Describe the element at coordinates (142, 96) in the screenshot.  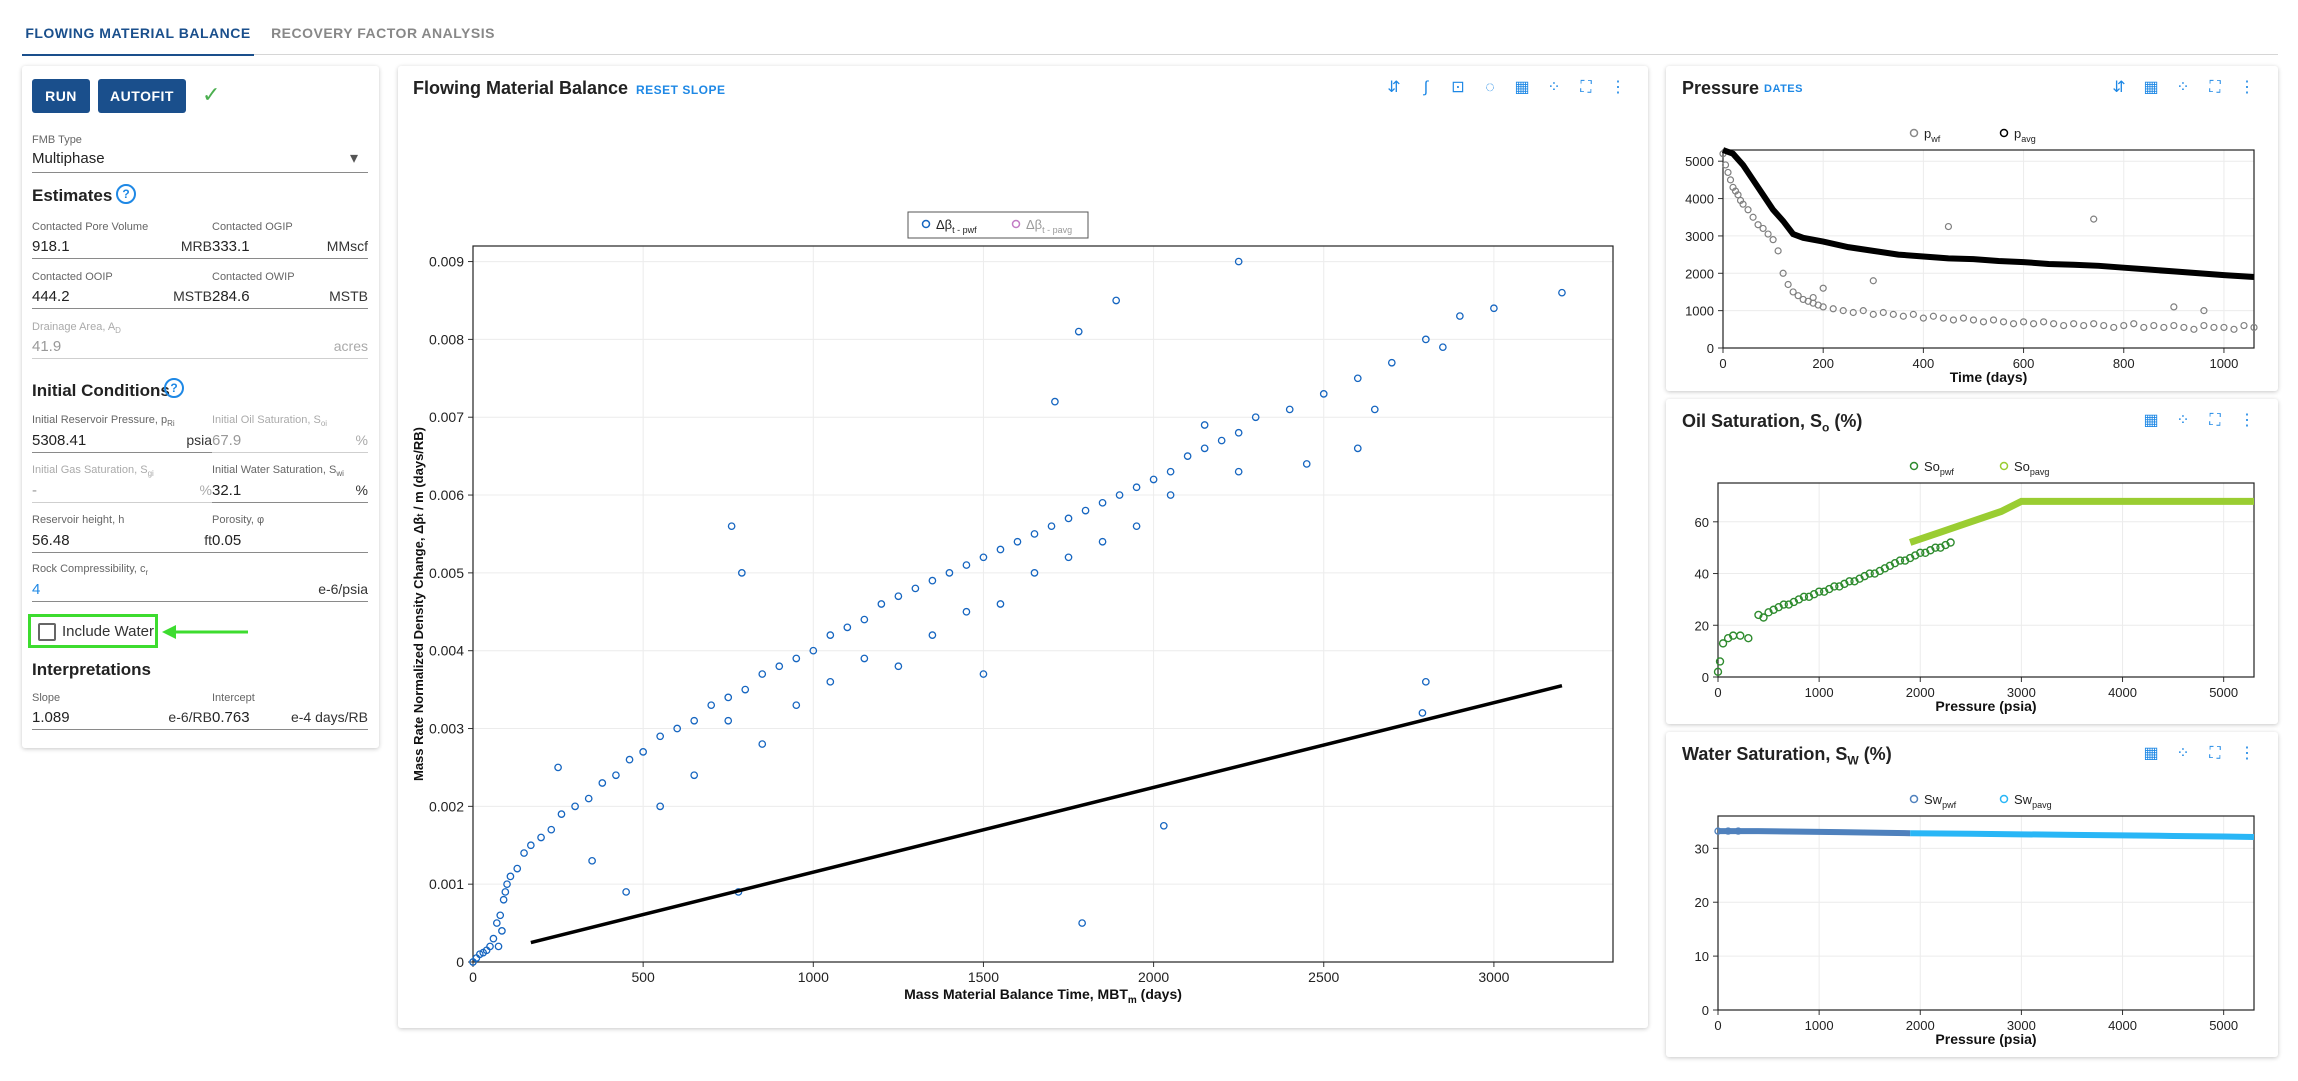
I see `autofit-button: AUTOFIT` at that location.